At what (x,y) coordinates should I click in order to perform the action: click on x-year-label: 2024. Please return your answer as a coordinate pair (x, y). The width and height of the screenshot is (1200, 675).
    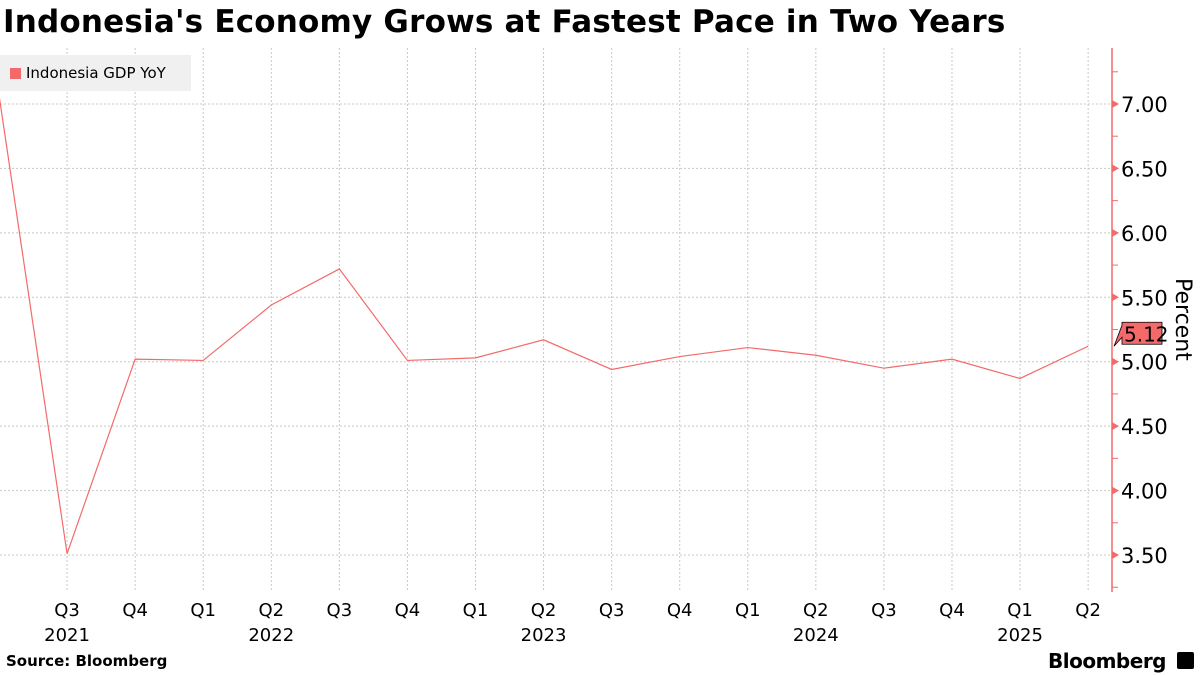
    Looking at the image, I should click on (816, 635).